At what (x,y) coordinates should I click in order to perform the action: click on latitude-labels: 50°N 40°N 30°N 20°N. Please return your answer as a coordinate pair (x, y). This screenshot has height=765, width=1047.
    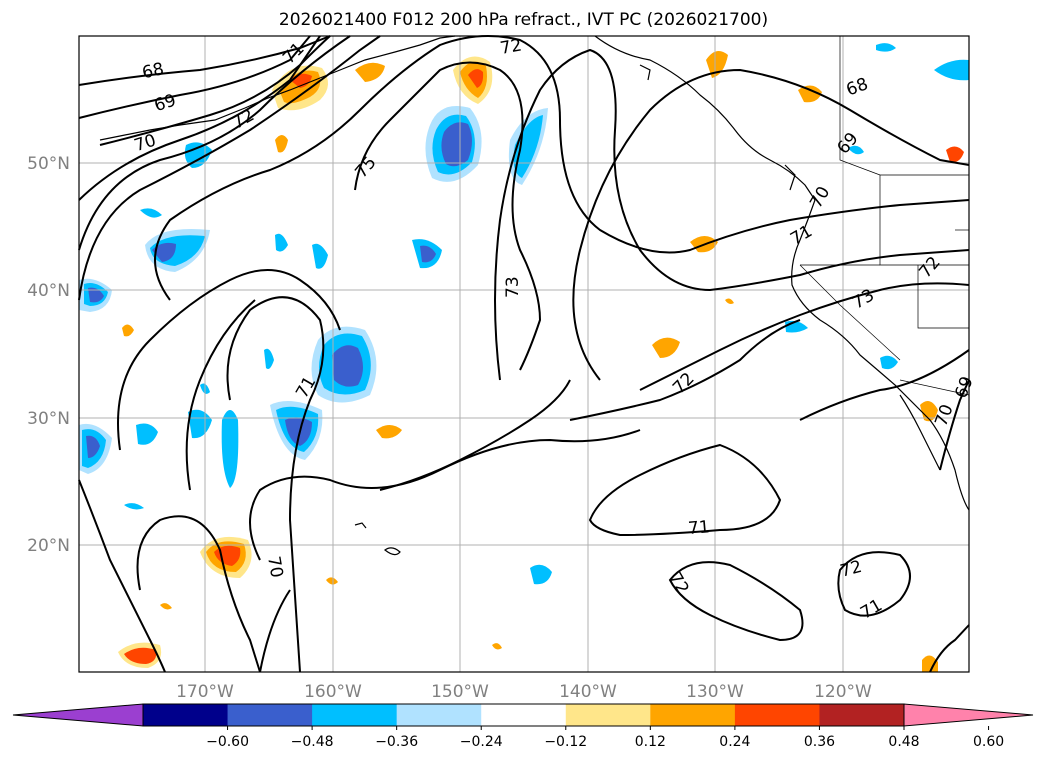
    Looking at the image, I should click on (48, 355).